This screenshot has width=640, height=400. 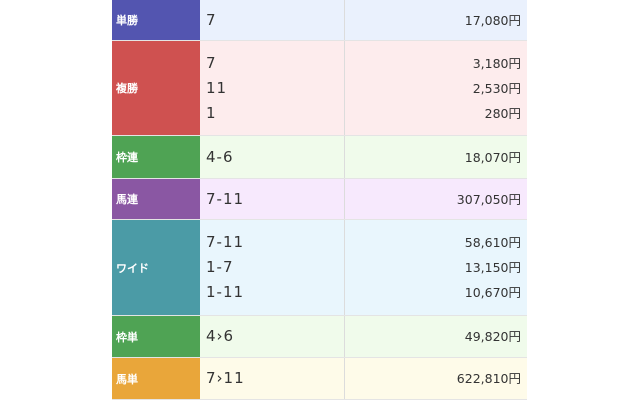 What do you see at coordinates (272, 157) in the screenshot?
I see `combination-cell: 4-6` at bounding box center [272, 157].